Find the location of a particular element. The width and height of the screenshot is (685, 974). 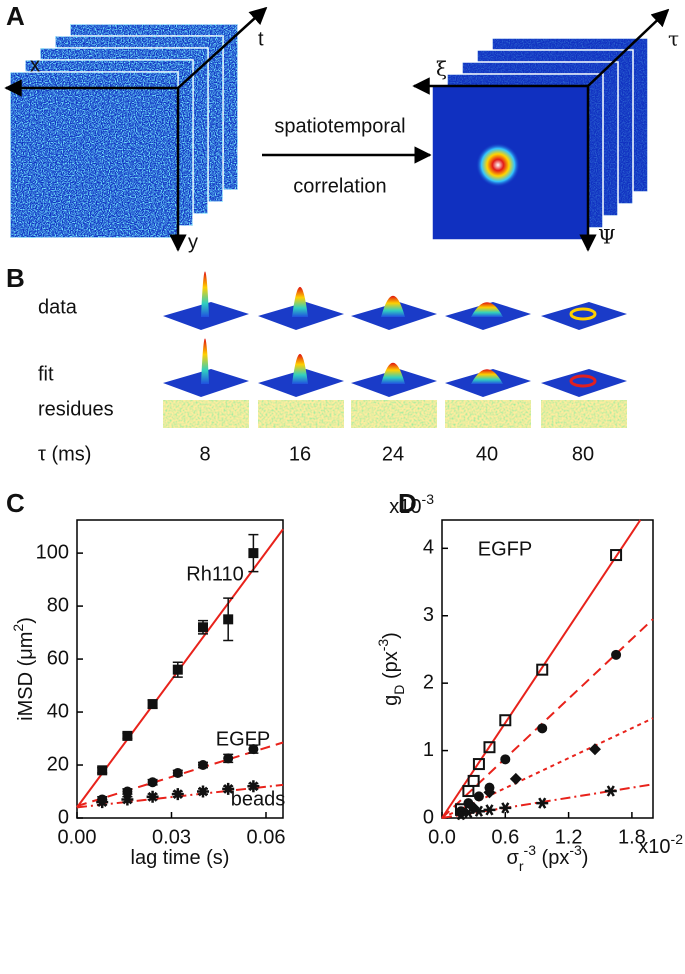

x-tick-label: 1.8 is located at coordinates (632, 837).